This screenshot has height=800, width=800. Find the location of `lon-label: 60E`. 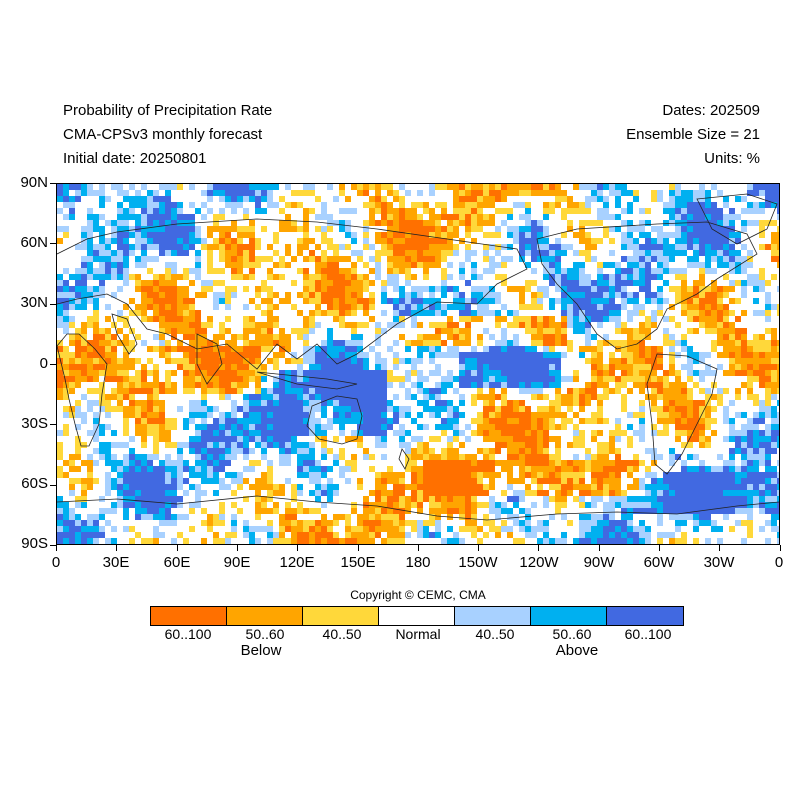

lon-label: 60E is located at coordinates (177, 562).